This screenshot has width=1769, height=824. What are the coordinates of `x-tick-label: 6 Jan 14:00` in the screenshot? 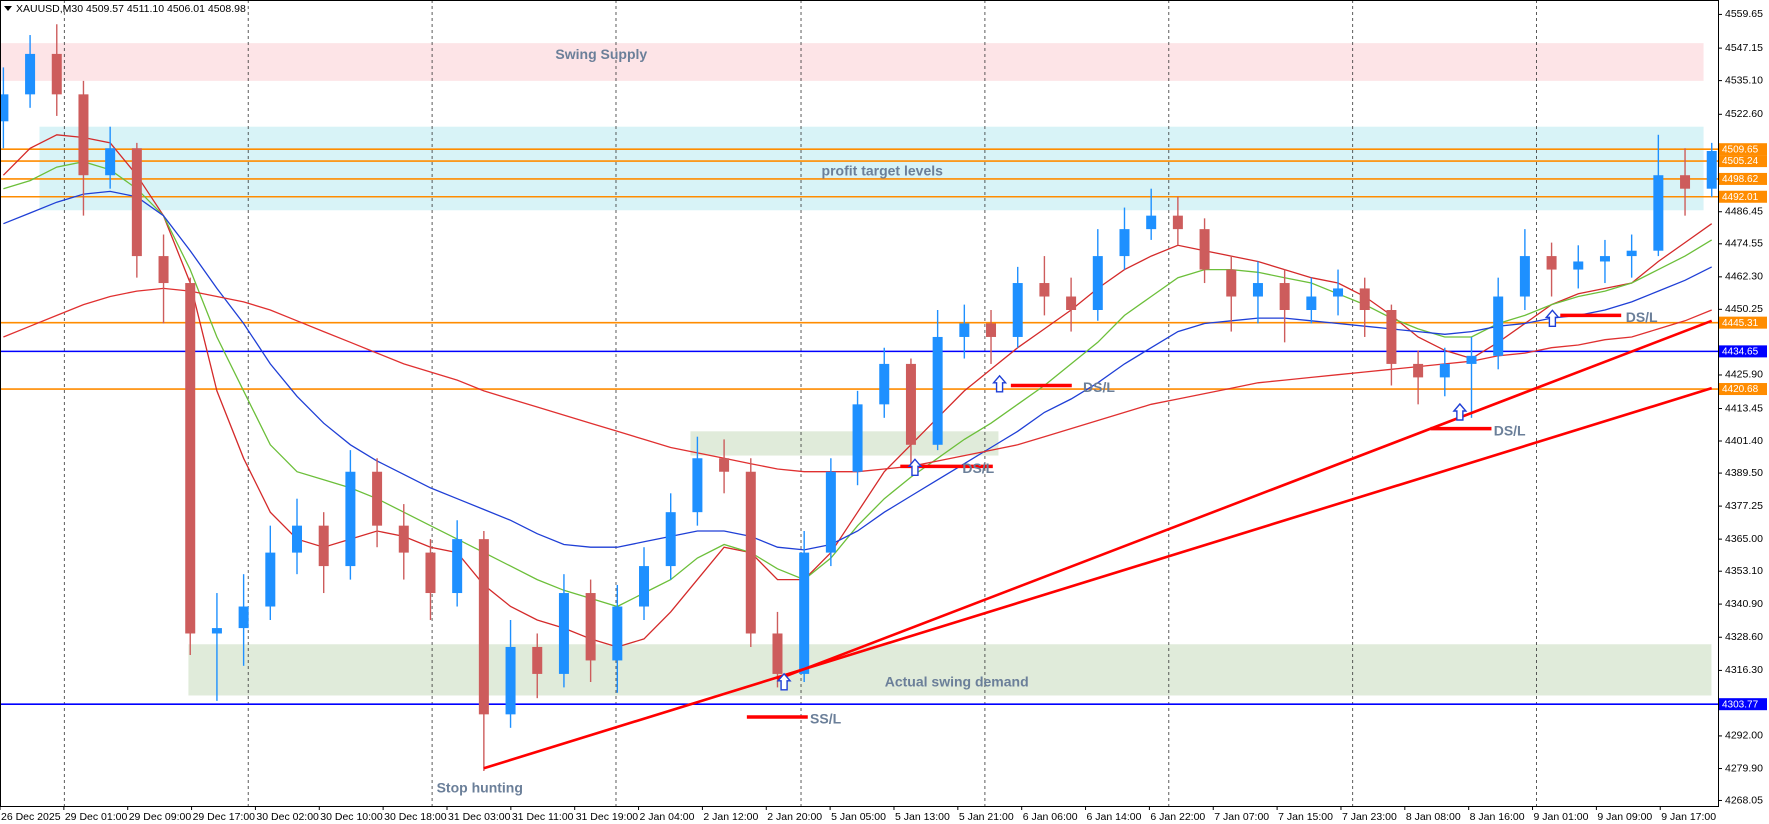 It's located at (1114, 817).